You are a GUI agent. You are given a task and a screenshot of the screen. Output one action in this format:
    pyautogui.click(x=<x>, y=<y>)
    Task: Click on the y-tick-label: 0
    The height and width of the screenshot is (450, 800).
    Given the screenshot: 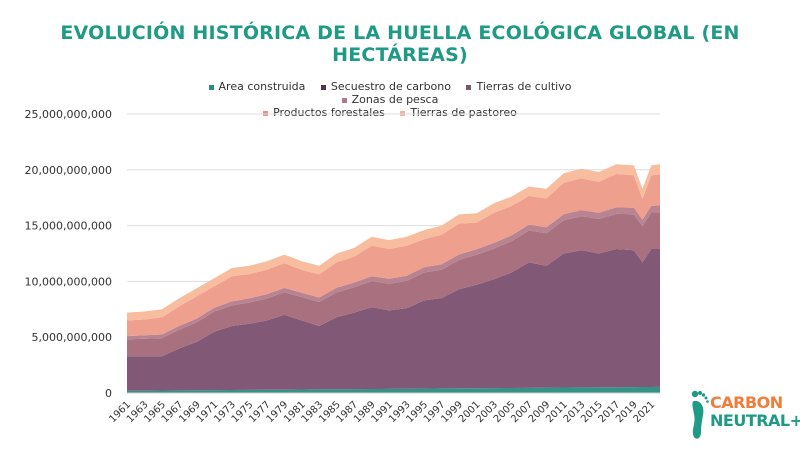 What is the action you would take?
    pyautogui.click(x=108, y=393)
    